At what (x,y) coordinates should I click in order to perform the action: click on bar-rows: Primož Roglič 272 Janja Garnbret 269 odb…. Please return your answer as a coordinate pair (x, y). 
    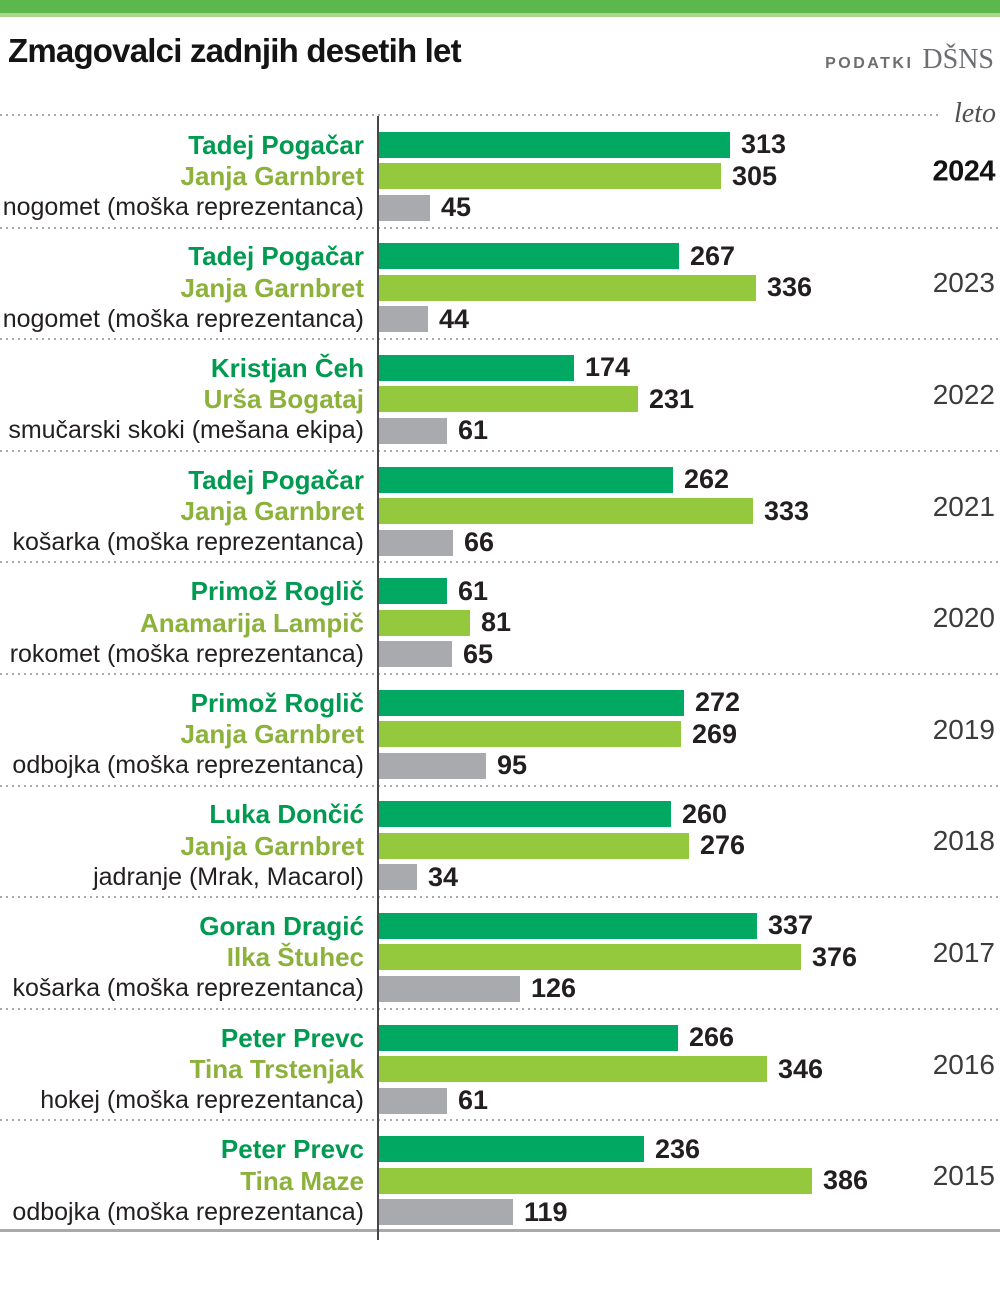
    Looking at the image, I should click on (500, 728).